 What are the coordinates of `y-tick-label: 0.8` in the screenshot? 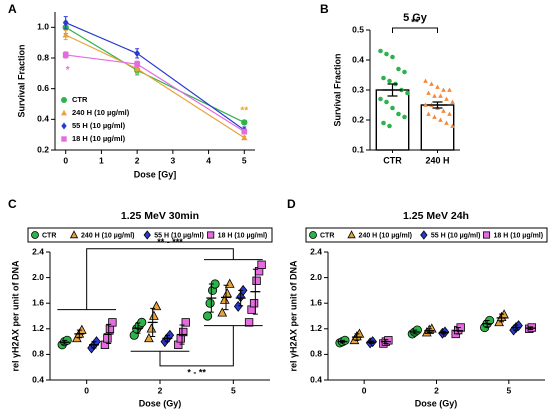 It's located at (43, 57).